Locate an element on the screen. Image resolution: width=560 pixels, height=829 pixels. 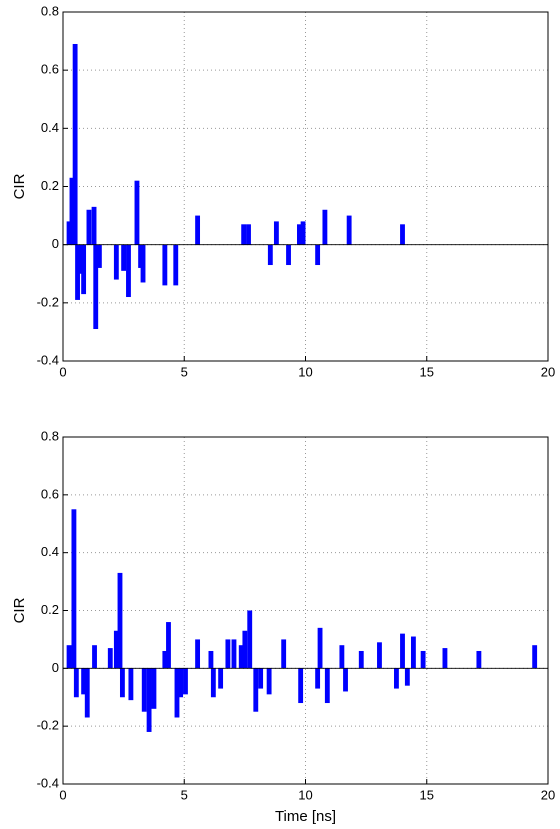
y-tick-label: -0.2 is located at coordinates (48, 301).